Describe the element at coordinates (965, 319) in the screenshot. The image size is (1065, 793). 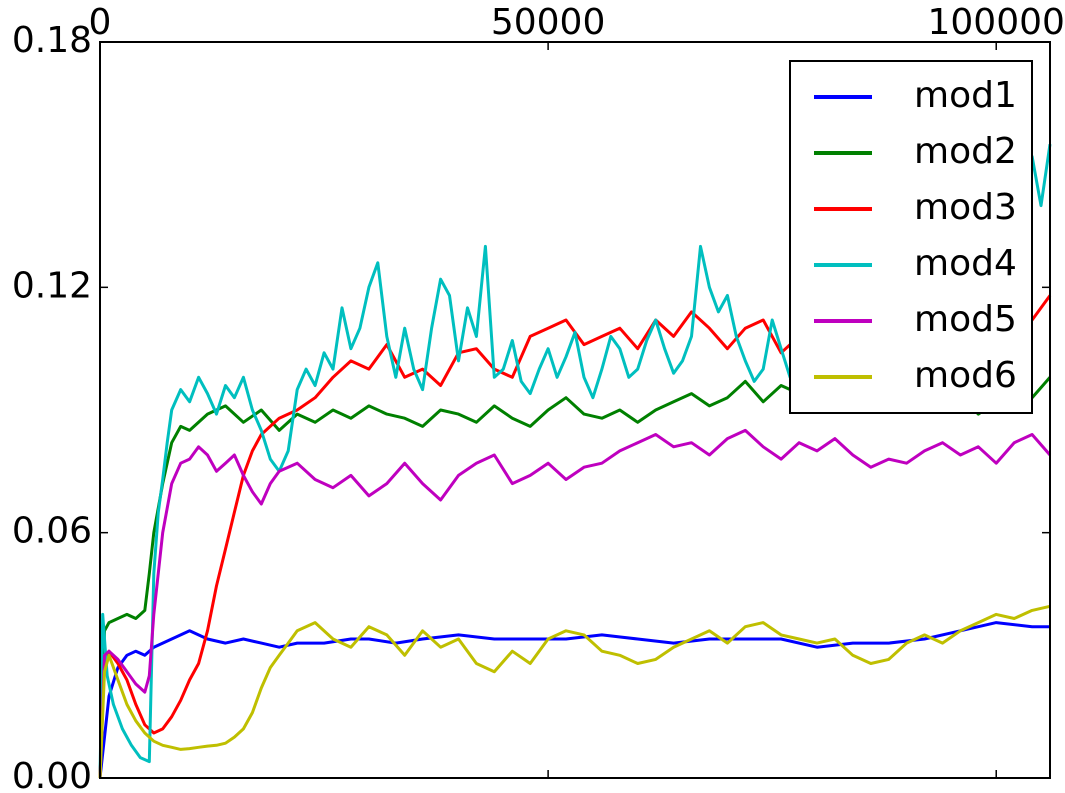
I see `legend-label-mod5: mod5` at that location.